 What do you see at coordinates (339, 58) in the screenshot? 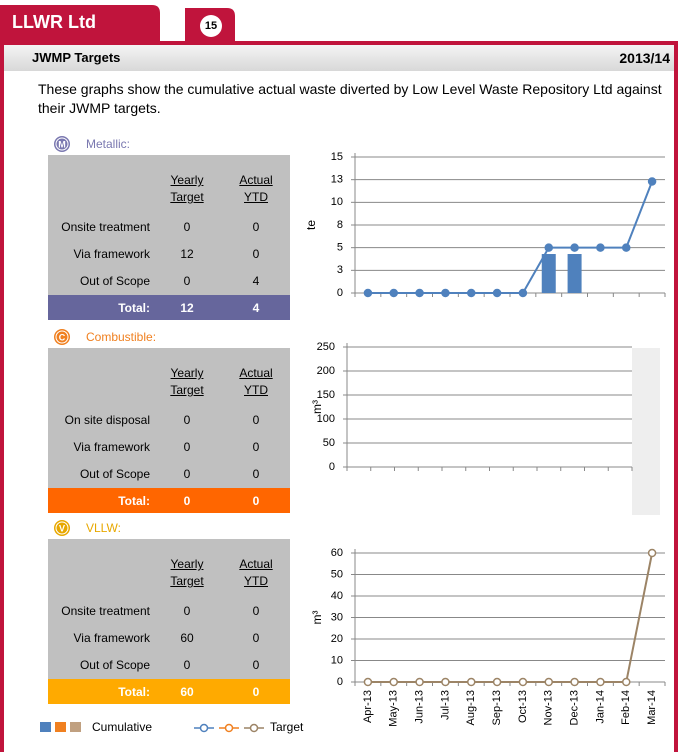
I see `section-bar` at bounding box center [339, 58].